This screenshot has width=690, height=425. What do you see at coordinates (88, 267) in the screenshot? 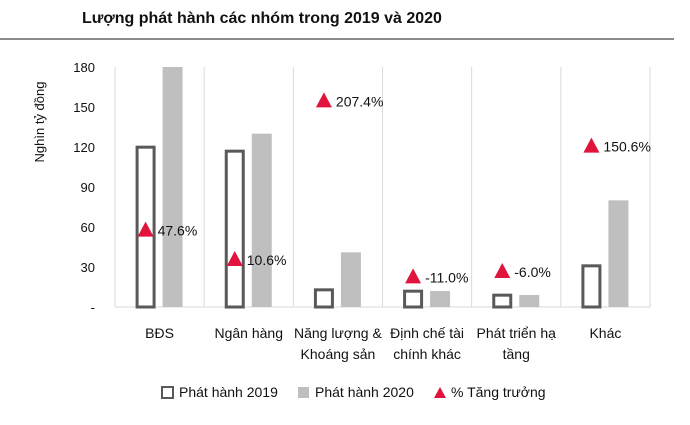
I see `y-tick-label: 30` at bounding box center [88, 267].